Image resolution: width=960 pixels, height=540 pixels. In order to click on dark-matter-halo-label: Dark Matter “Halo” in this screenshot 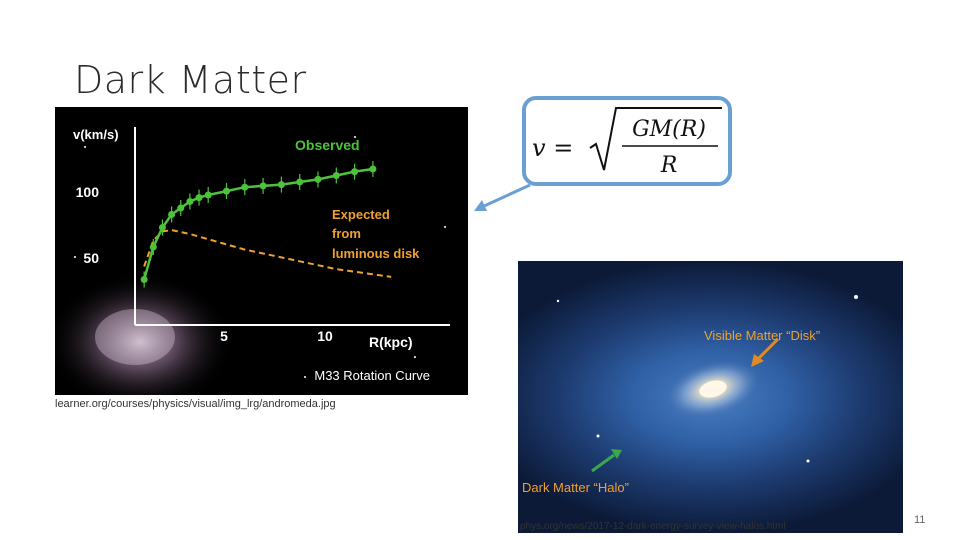, I will do `click(575, 487)`.